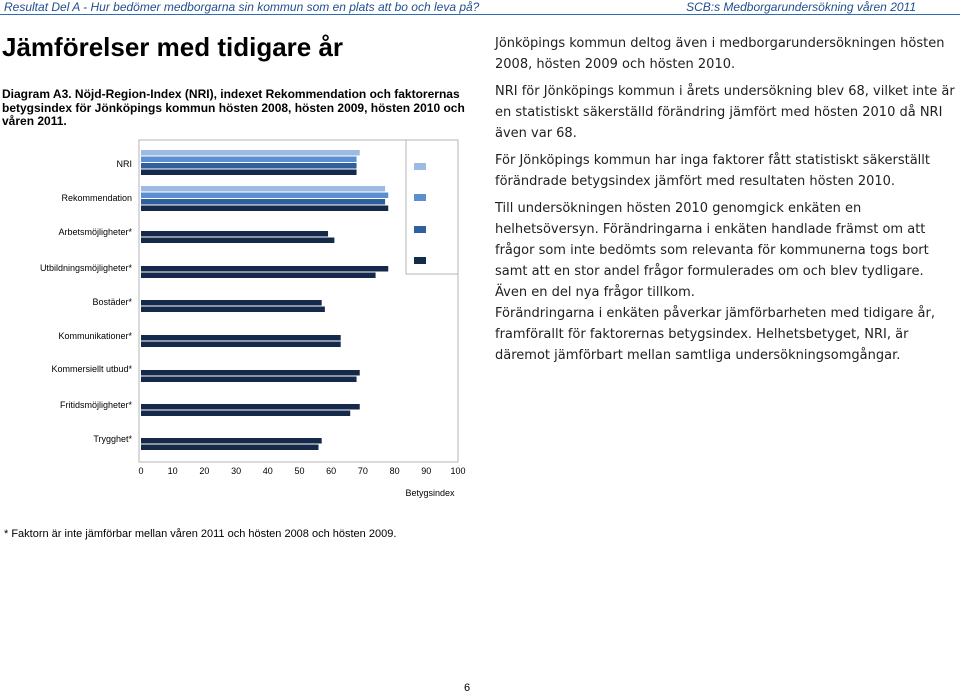 Image resolution: width=960 pixels, height=694 pixels. I want to click on legend-swatch-2008, so click(420, 166).